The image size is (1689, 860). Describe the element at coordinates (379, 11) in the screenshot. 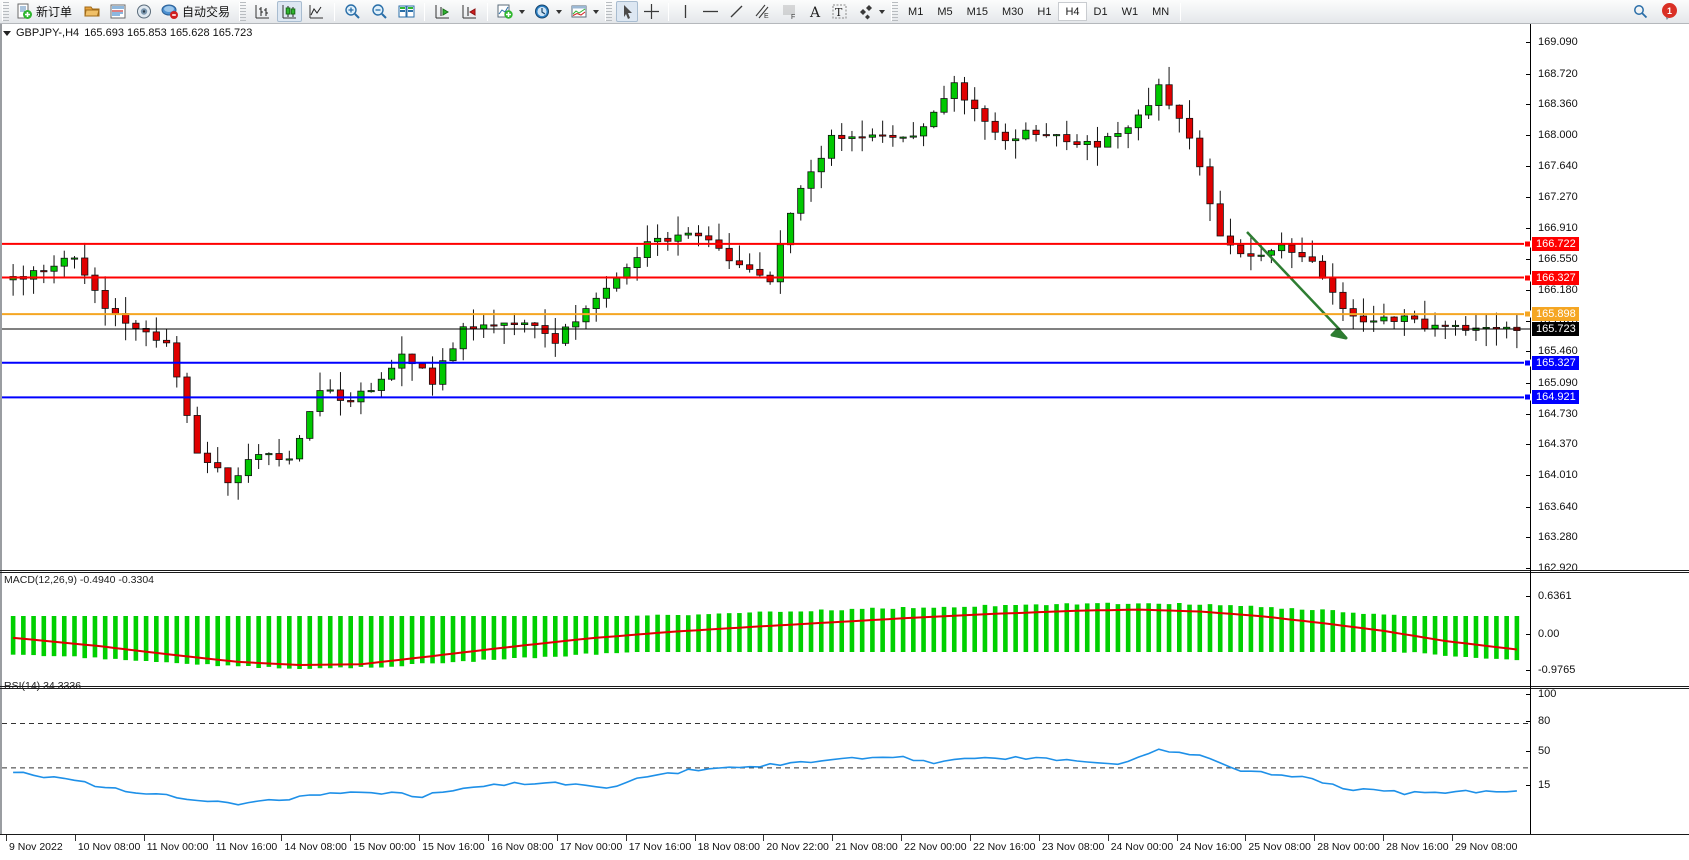

I see `zoom-out-button` at that location.